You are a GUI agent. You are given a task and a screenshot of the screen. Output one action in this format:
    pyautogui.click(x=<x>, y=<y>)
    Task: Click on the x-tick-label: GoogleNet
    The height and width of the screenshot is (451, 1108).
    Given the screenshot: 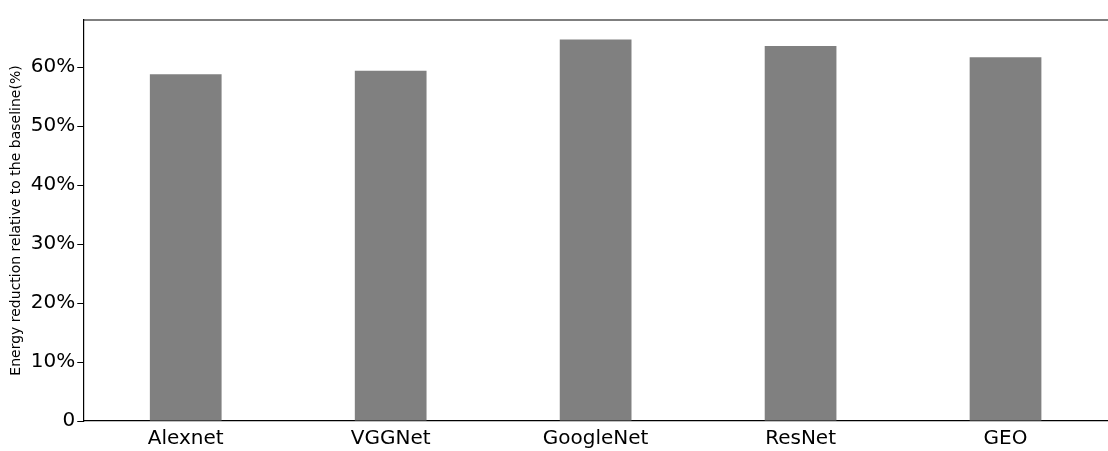 What is the action you would take?
    pyautogui.click(x=595, y=437)
    